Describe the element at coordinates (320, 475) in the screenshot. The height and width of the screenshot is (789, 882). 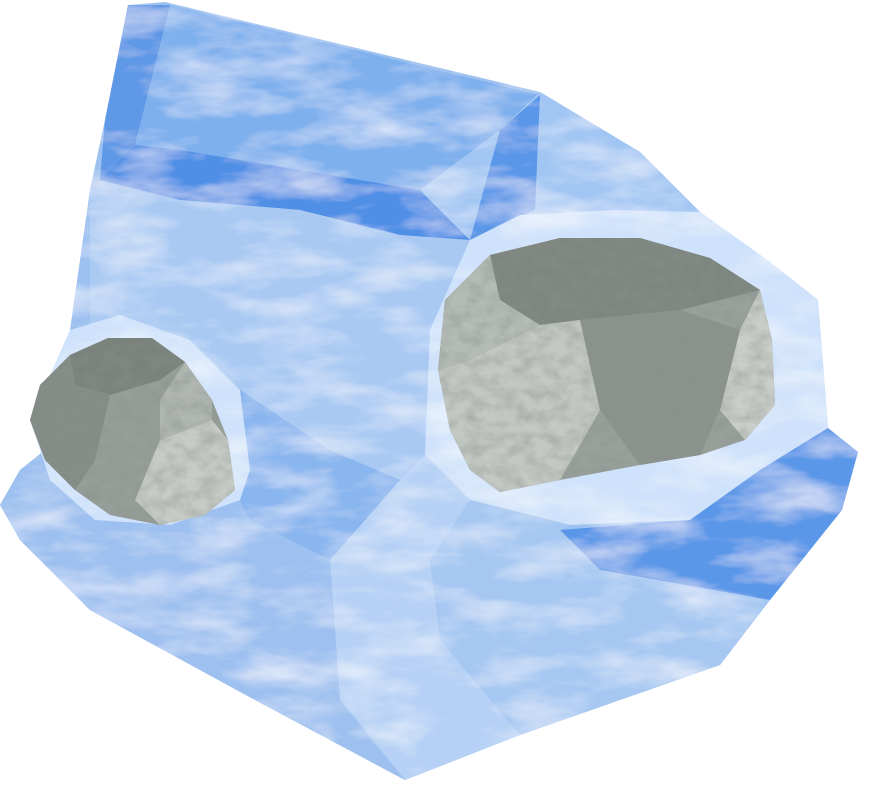
I see `ice-left-inner-facet` at that location.